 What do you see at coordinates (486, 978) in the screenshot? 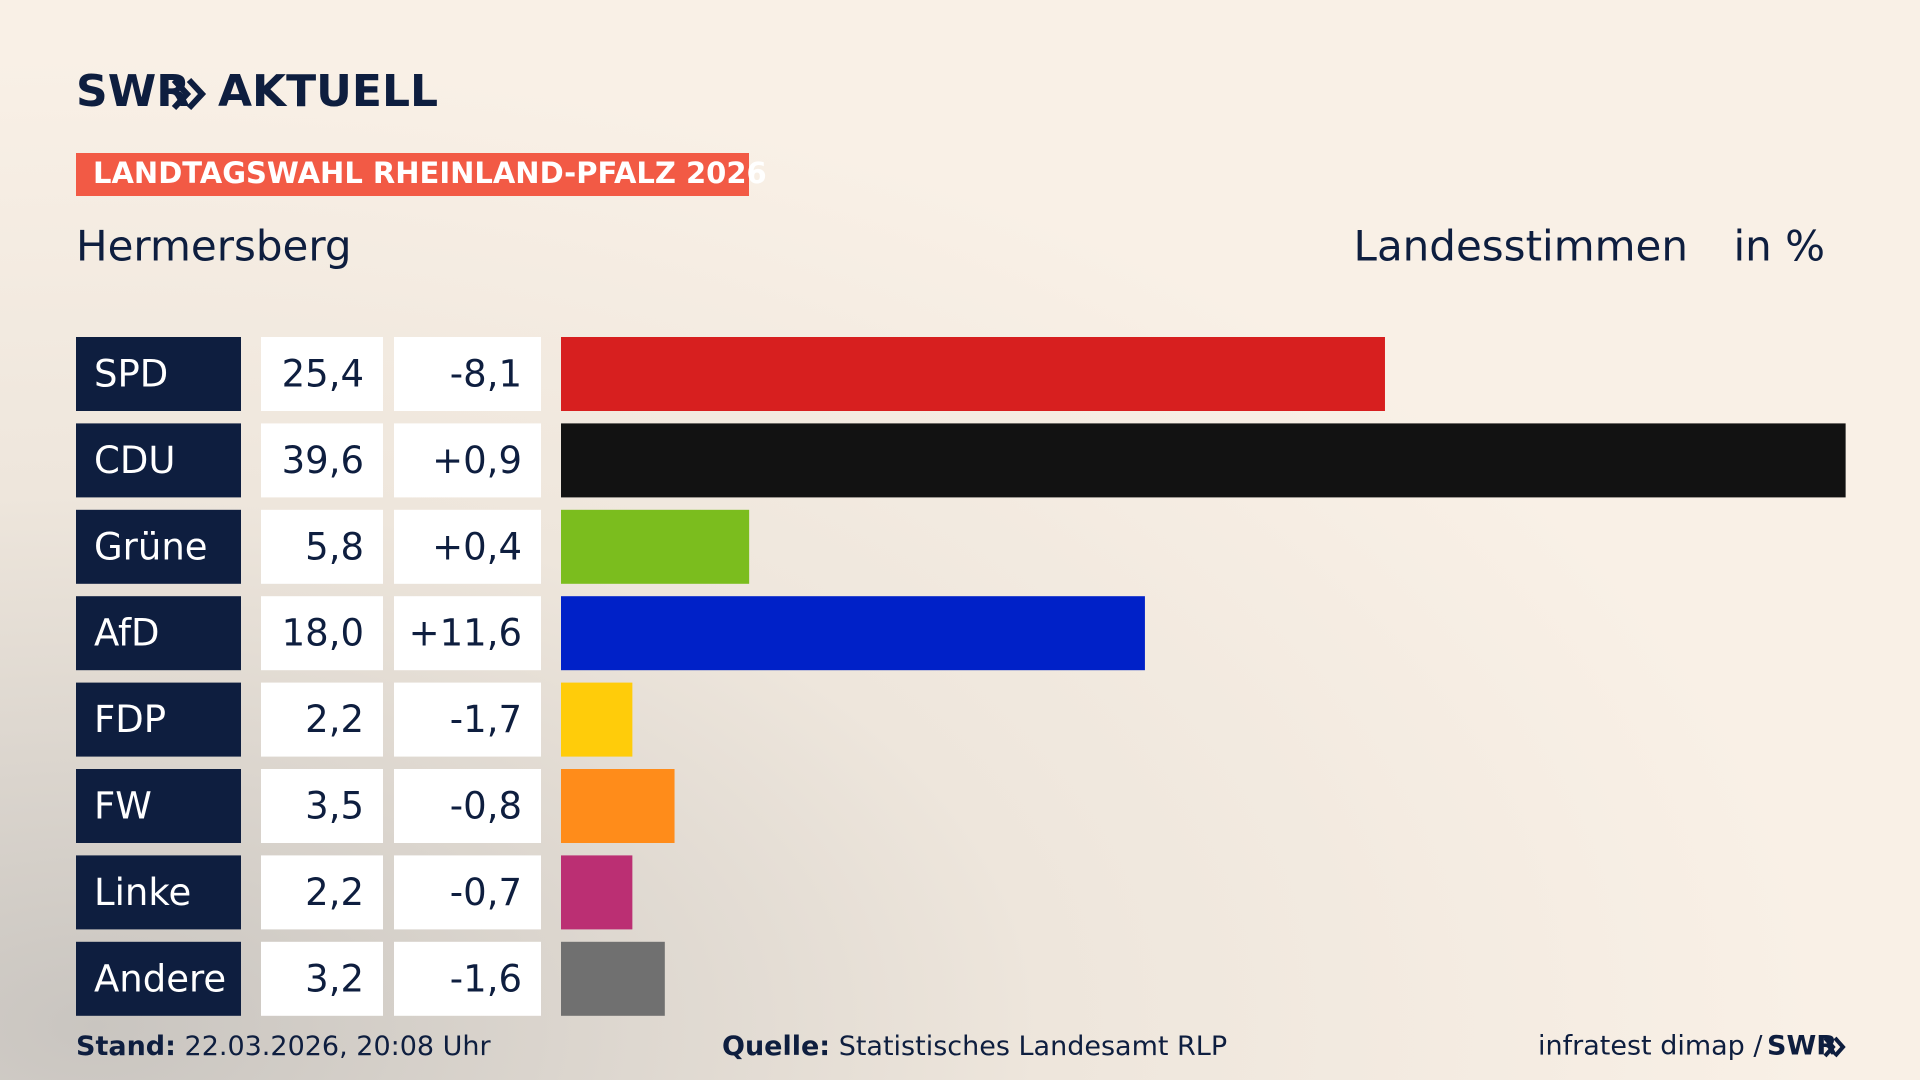
I see `change-label: -1,6` at bounding box center [486, 978].